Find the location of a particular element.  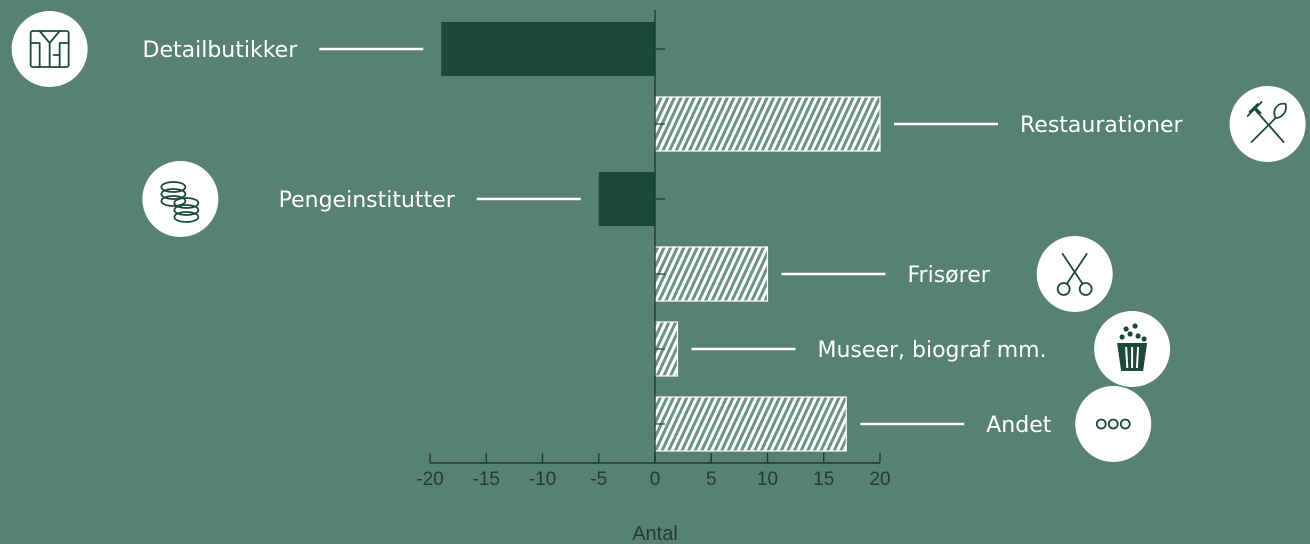

x-tick-label: 10 is located at coordinates (767, 479).